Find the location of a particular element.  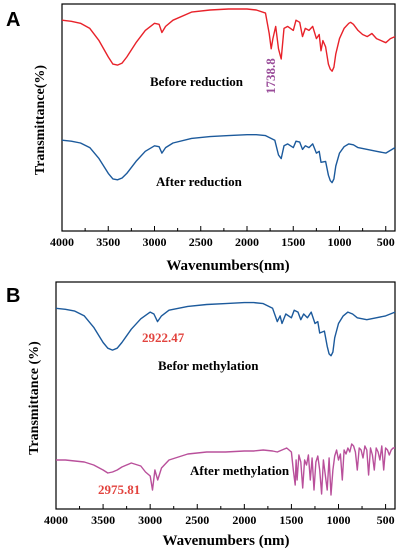

y-axis-label-b: Transmittance (%) is located at coordinates (34, 398).